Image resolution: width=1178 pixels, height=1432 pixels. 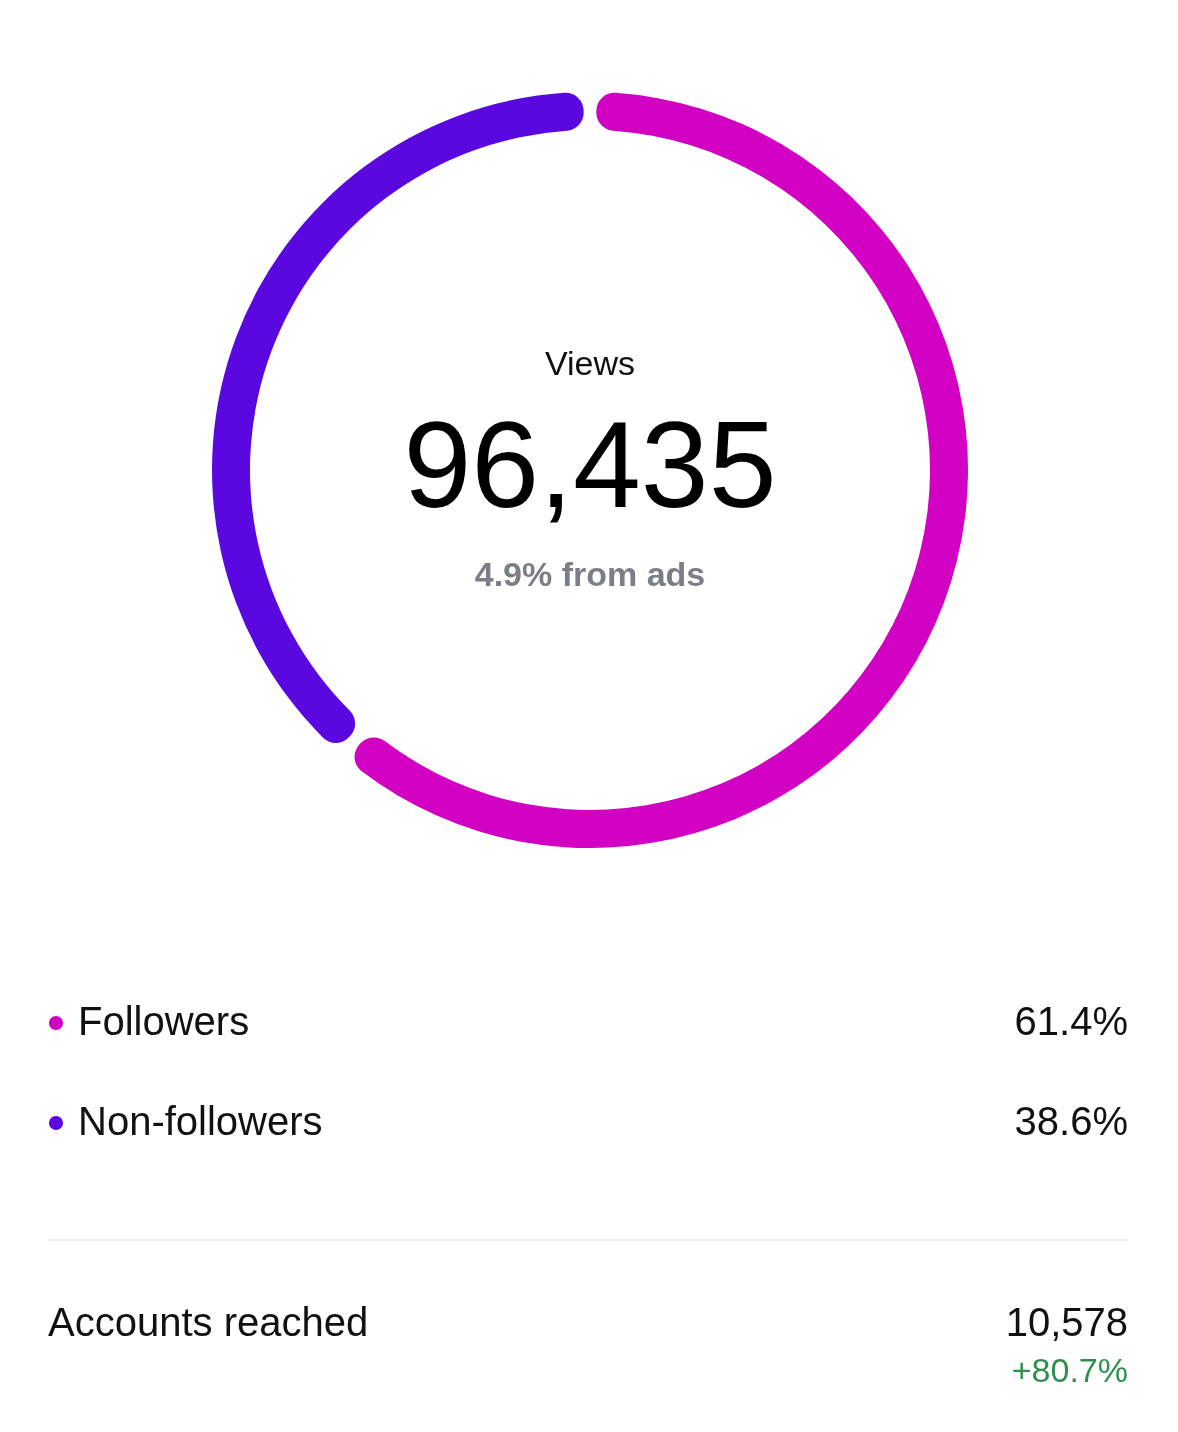 I want to click on legend-label: Non-followers, so click(x=200, y=1121).